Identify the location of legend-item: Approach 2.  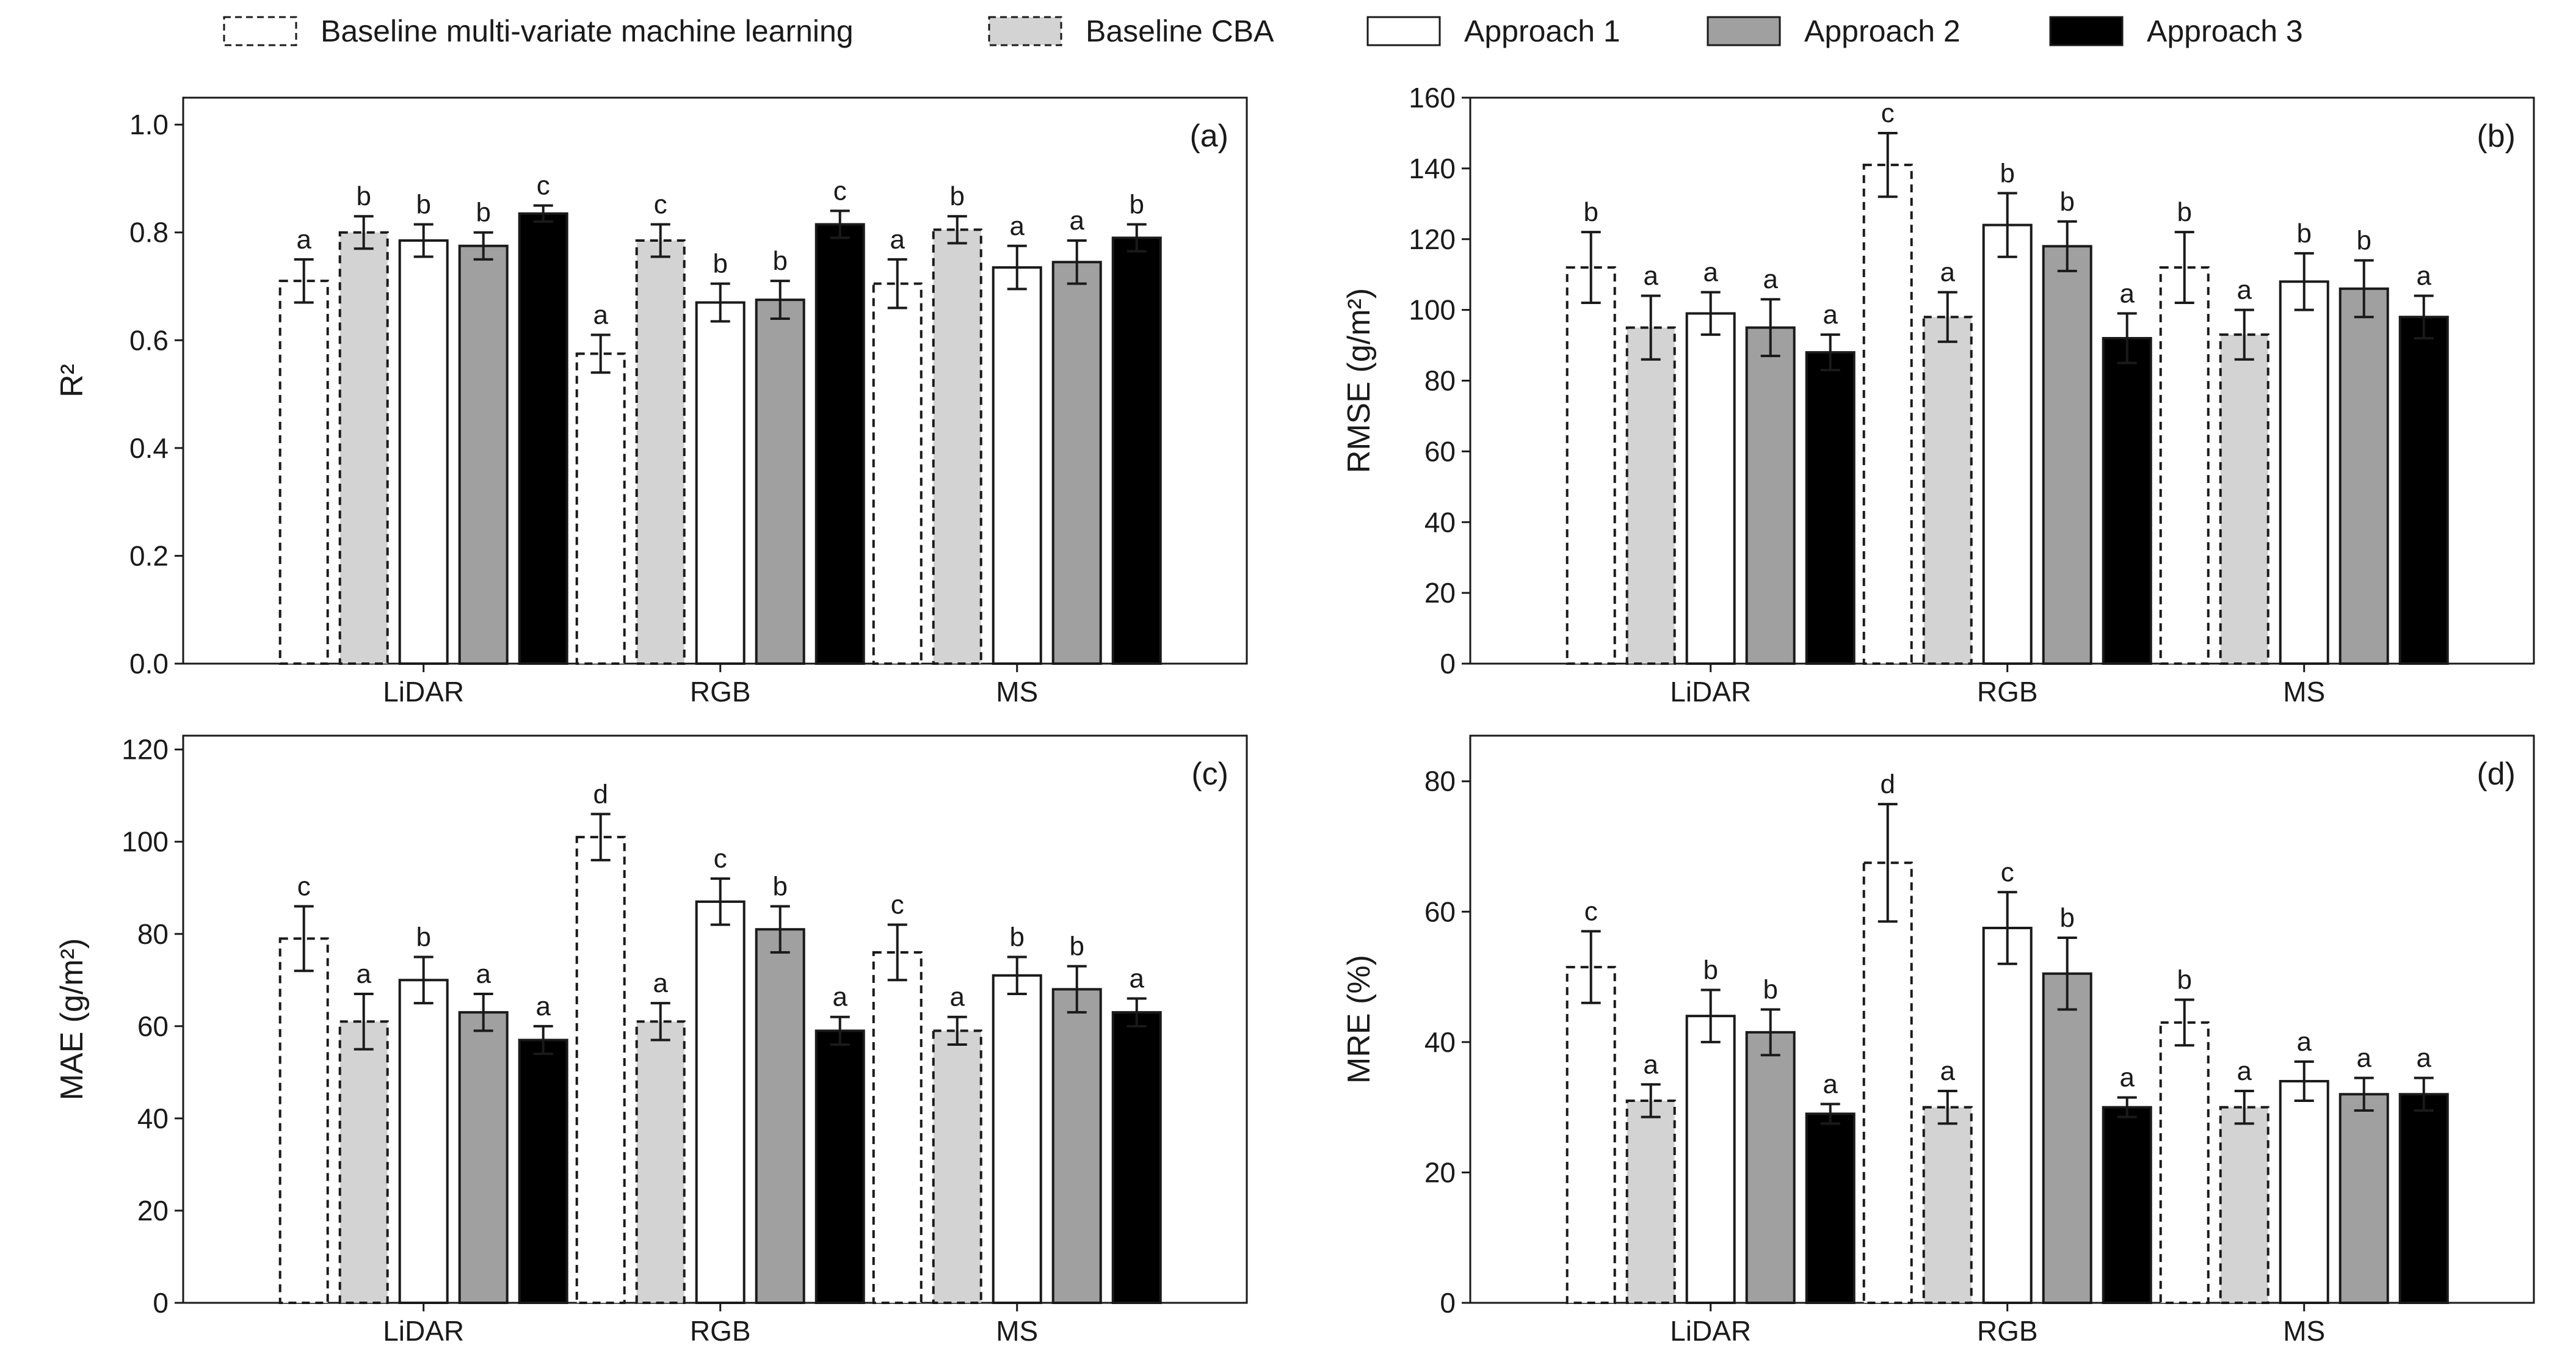
(1834, 31).